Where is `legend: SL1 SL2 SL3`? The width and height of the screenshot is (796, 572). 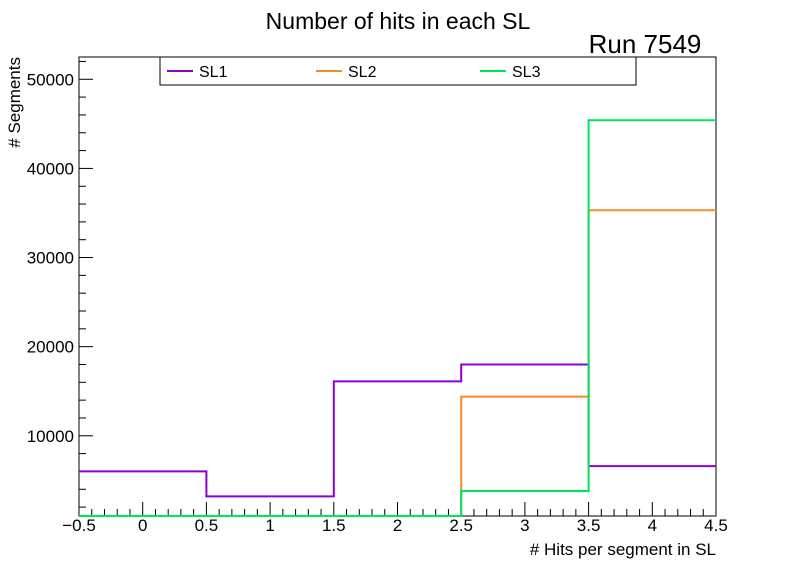
legend: SL1 SL2 SL3 is located at coordinates (398, 71).